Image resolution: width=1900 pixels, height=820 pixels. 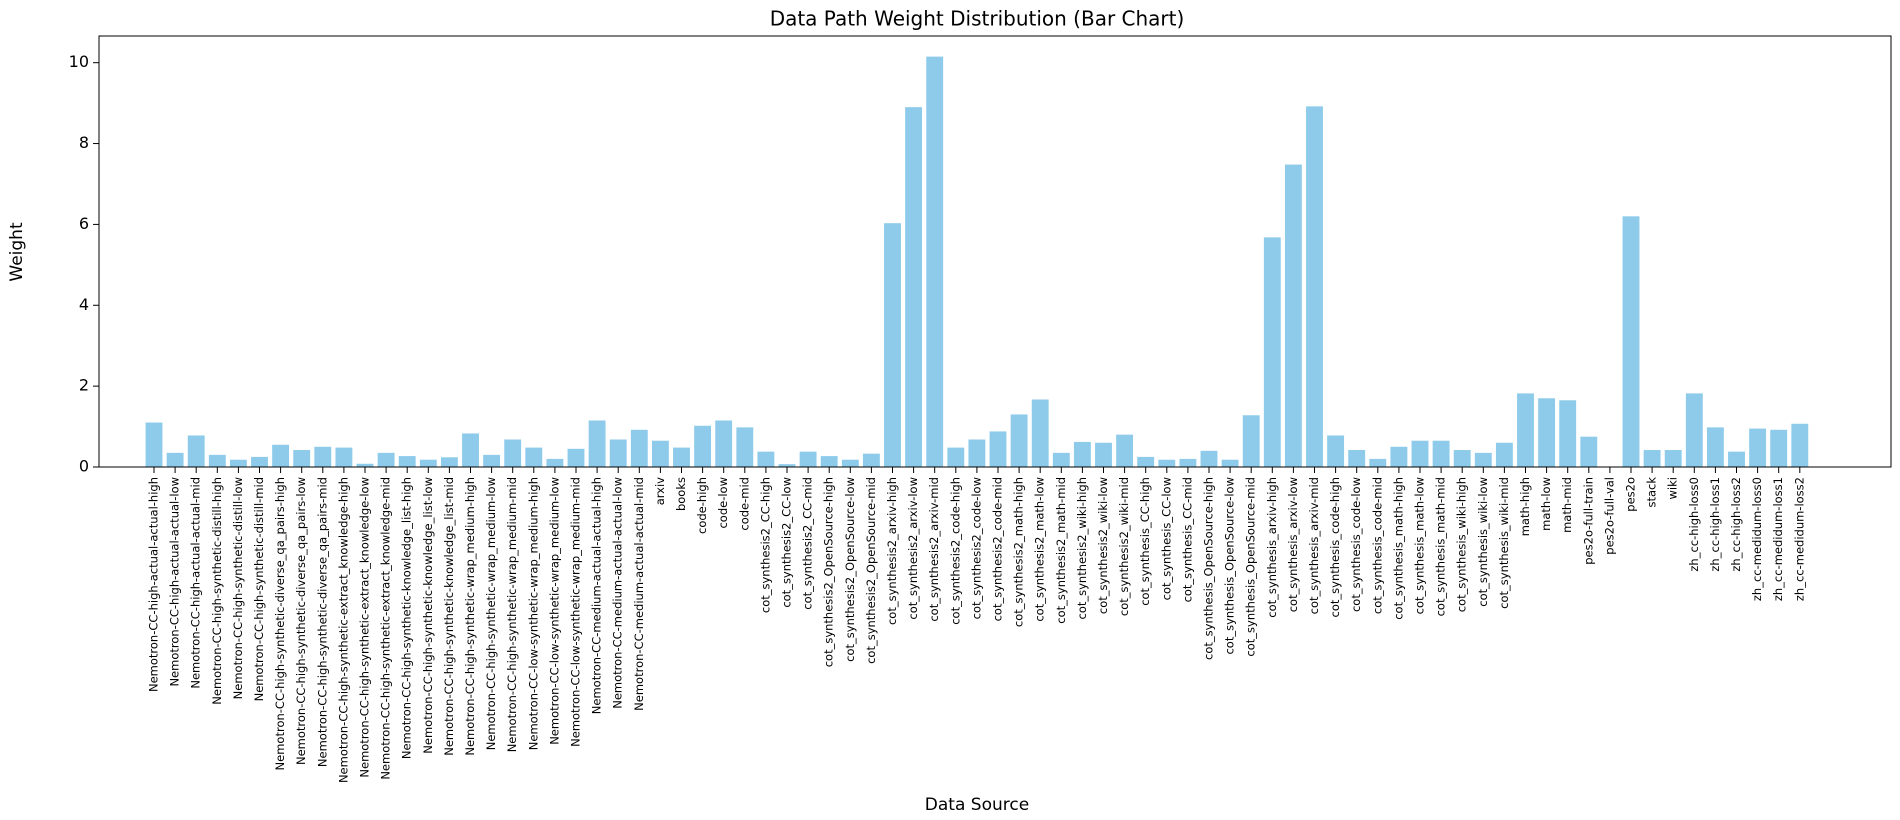 What do you see at coordinates (154, 584) in the screenshot?
I see `x-tick-label: Nemotron-CC-high-actual-actual-high` at bounding box center [154, 584].